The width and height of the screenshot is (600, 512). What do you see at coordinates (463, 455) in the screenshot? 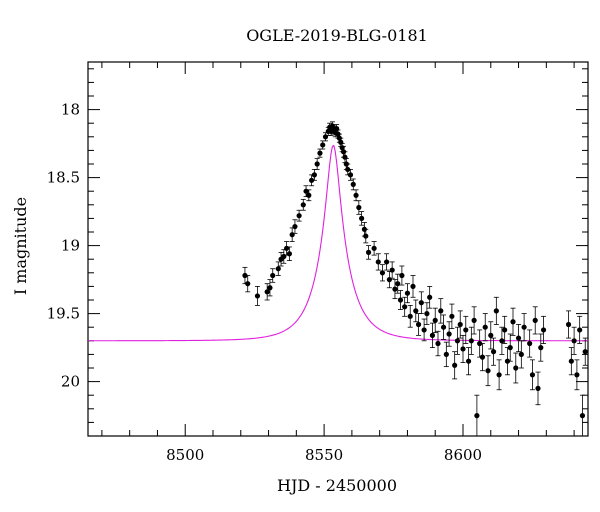
I see `x-tick-label: 8600` at bounding box center [463, 455].